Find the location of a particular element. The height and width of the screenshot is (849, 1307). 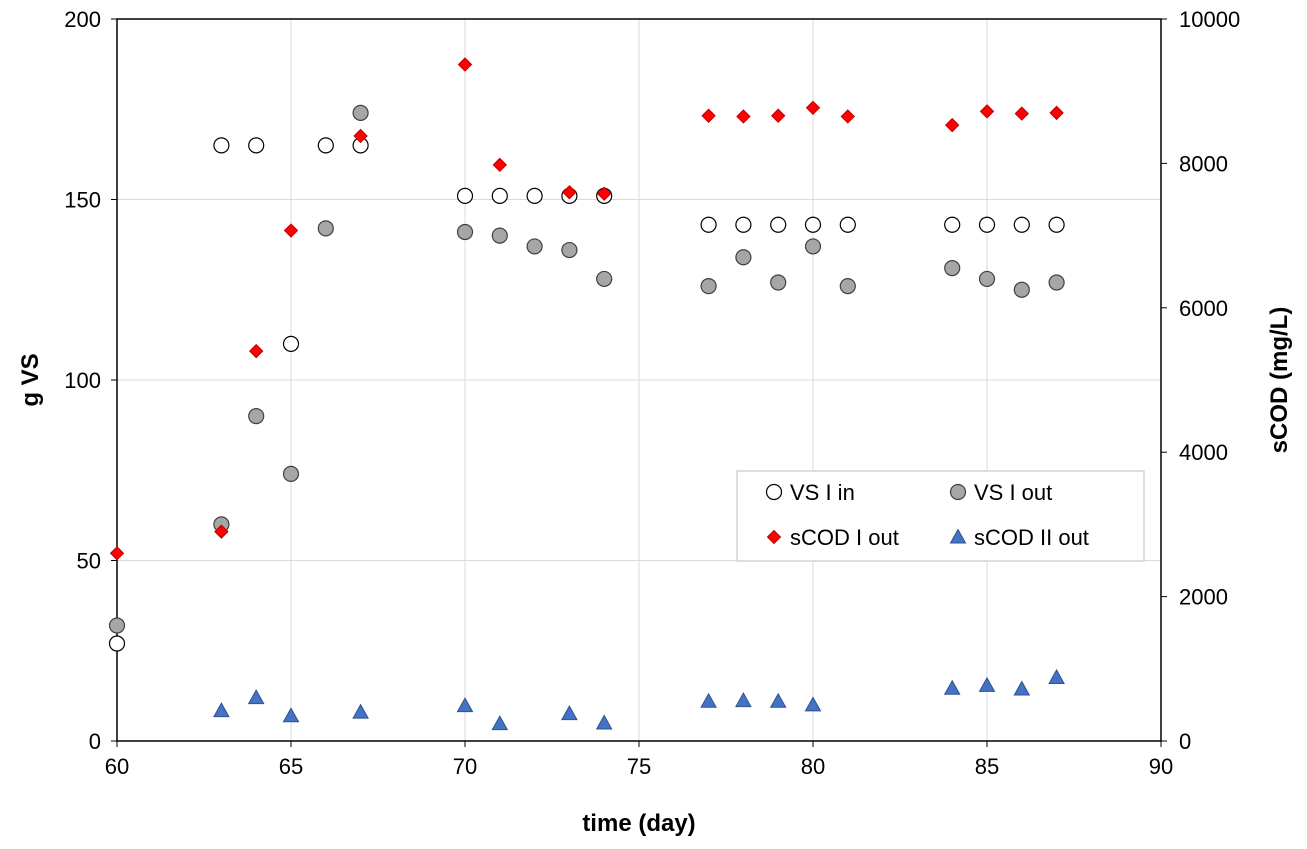

y2-tick-label: 4000 is located at coordinates (1203, 452).